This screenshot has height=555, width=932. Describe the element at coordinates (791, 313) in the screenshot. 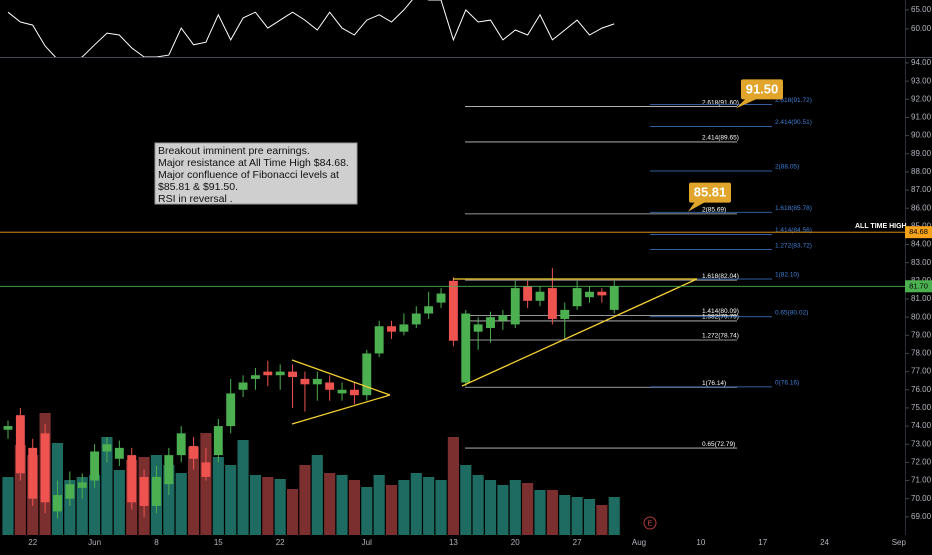

I see `fib-label: 0.65(80.02)` at that location.